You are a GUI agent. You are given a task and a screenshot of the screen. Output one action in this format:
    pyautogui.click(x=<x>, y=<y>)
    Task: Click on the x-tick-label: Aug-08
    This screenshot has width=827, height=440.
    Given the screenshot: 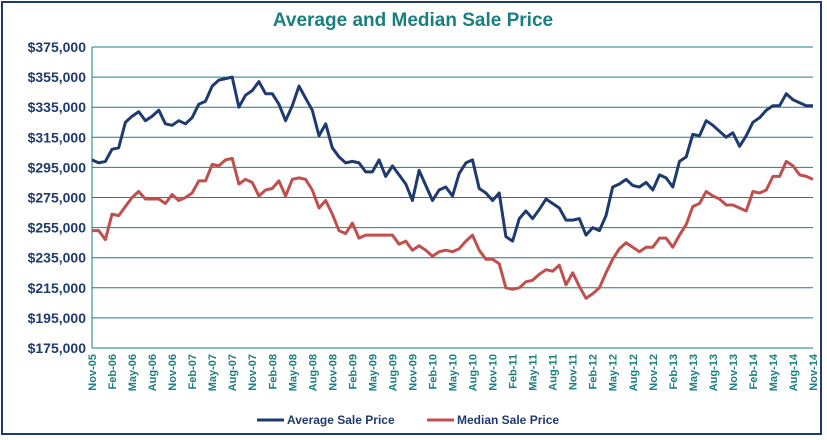 What is the action you would take?
    pyautogui.click(x=313, y=372)
    